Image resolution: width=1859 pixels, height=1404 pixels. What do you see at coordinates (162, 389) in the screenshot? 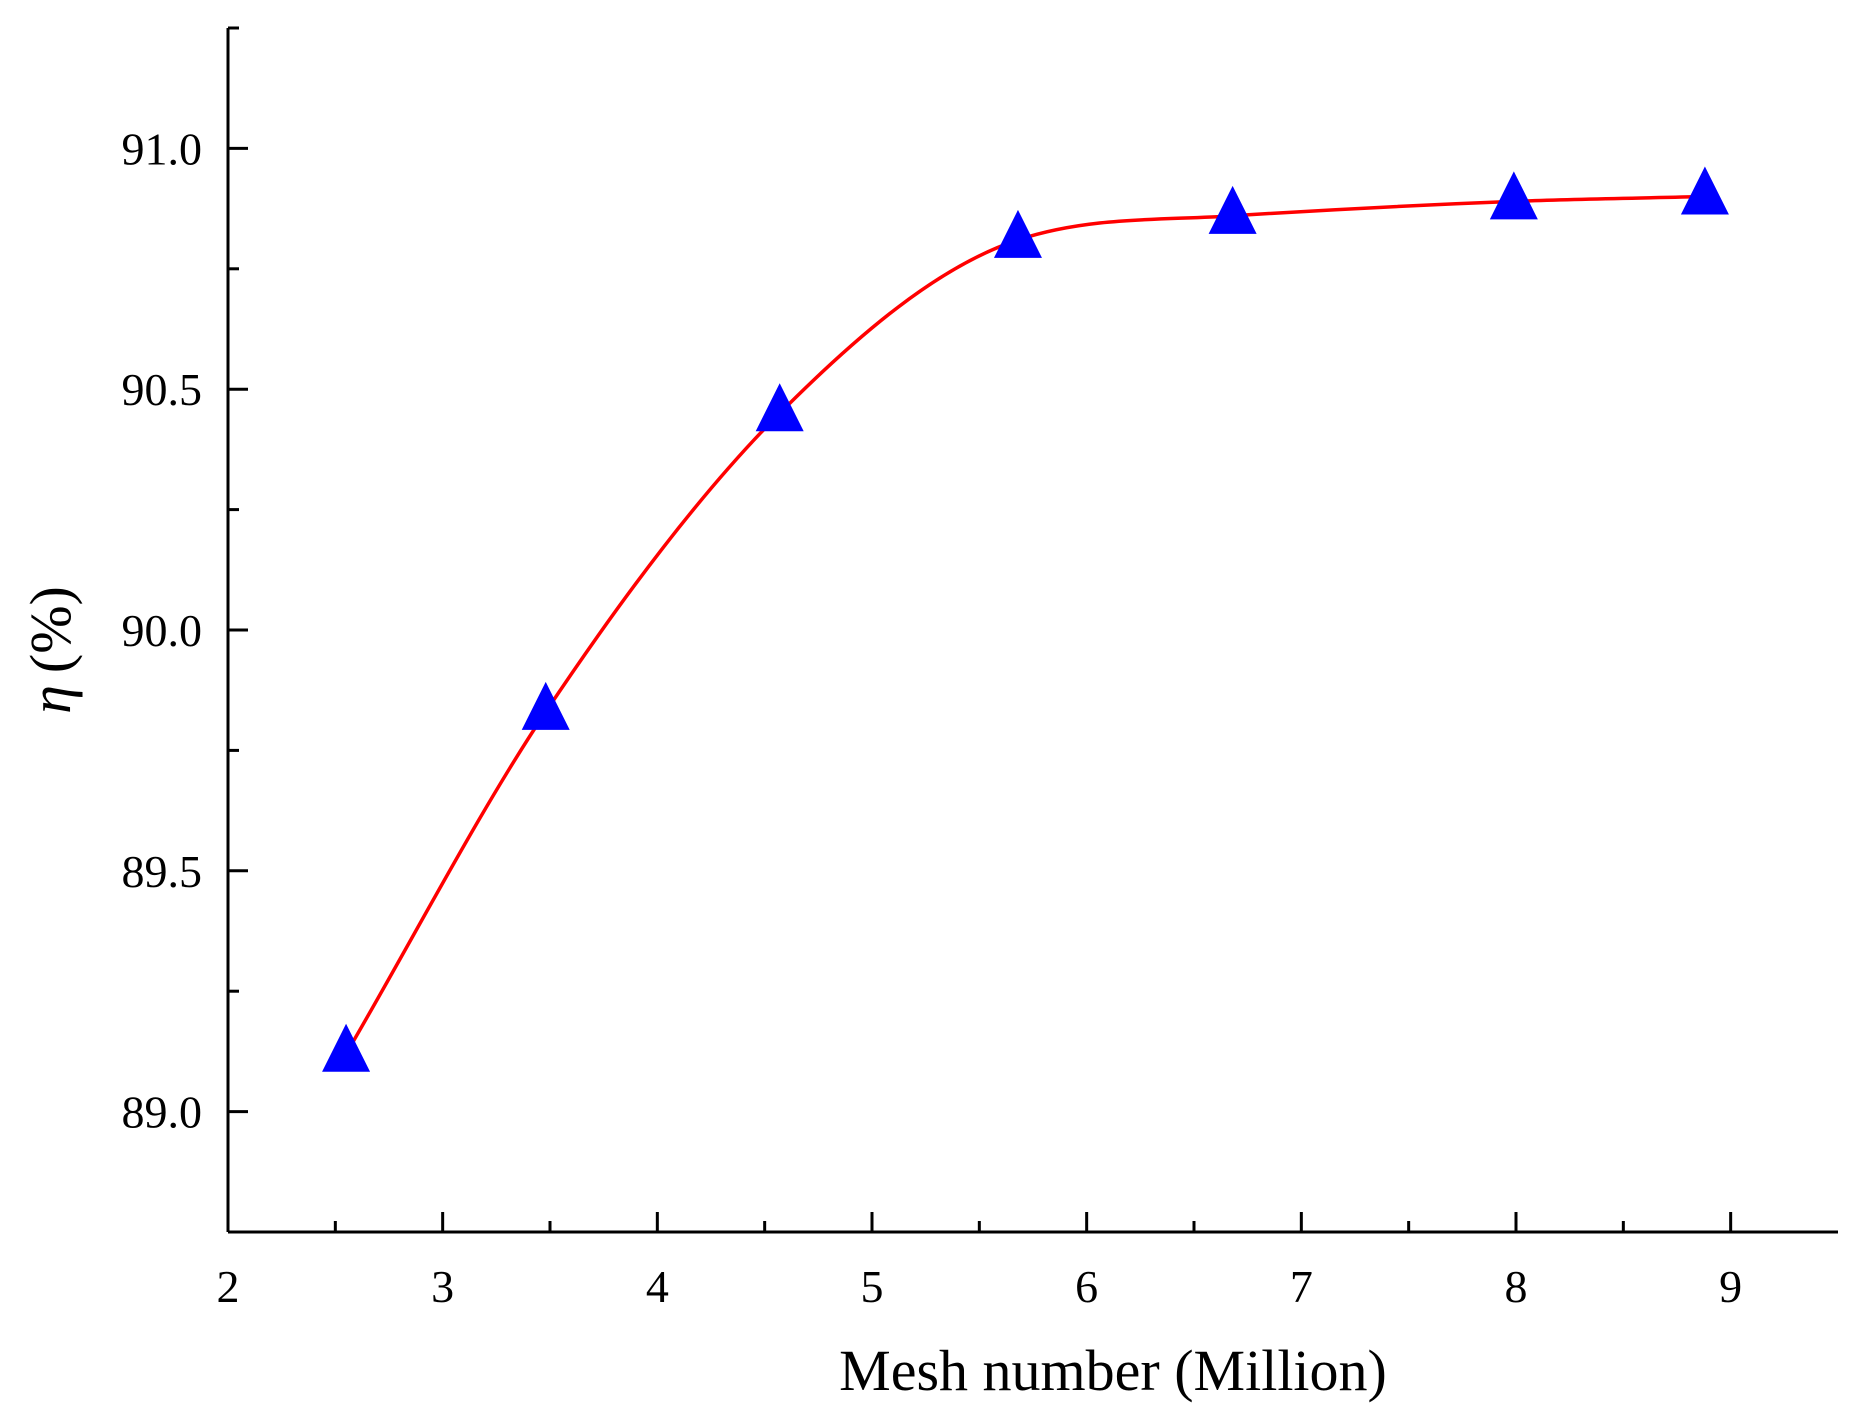
I see `y-tick-label: 90.5` at bounding box center [162, 389].